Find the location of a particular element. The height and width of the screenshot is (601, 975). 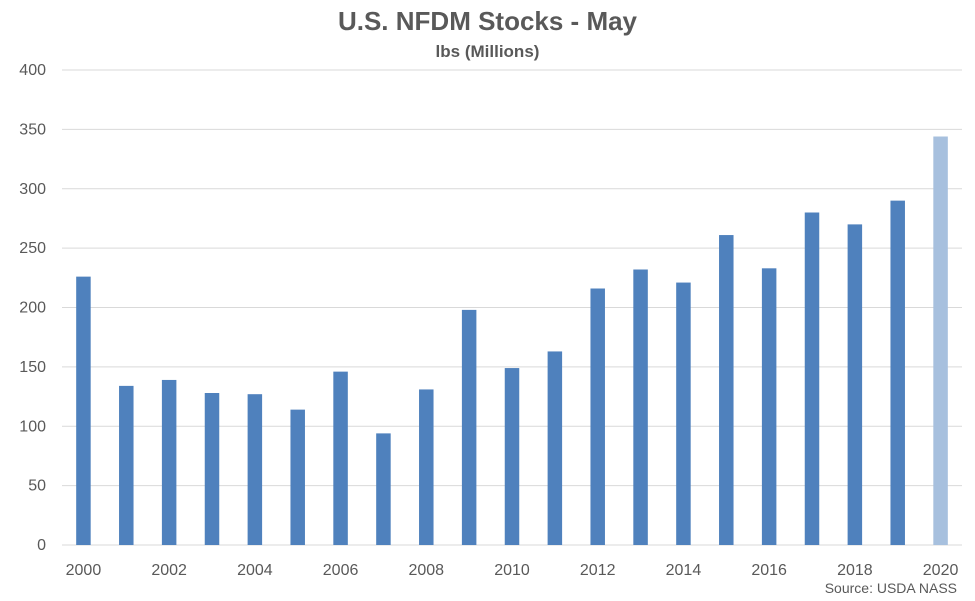

bar-2019 is located at coordinates (897, 373).